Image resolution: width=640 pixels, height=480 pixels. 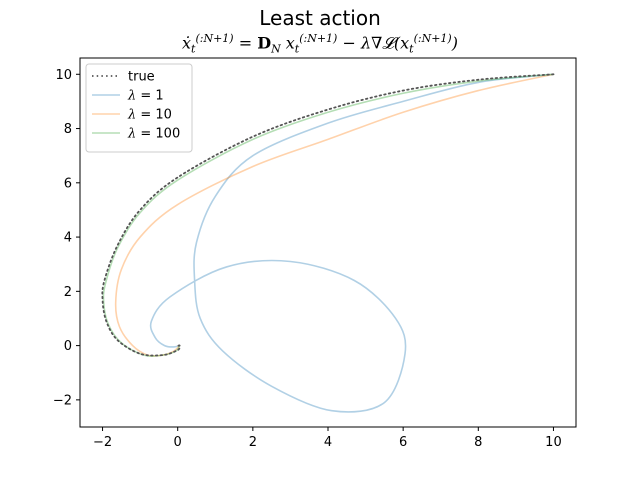 What do you see at coordinates (478, 442) in the screenshot?
I see `x-tick-label: 8` at bounding box center [478, 442].